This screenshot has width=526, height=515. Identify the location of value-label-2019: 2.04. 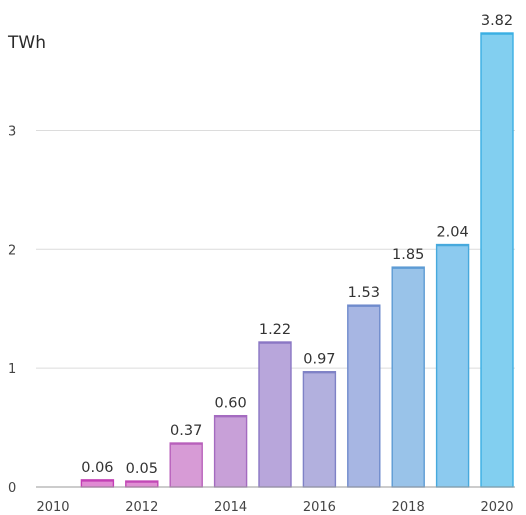
(452, 233).